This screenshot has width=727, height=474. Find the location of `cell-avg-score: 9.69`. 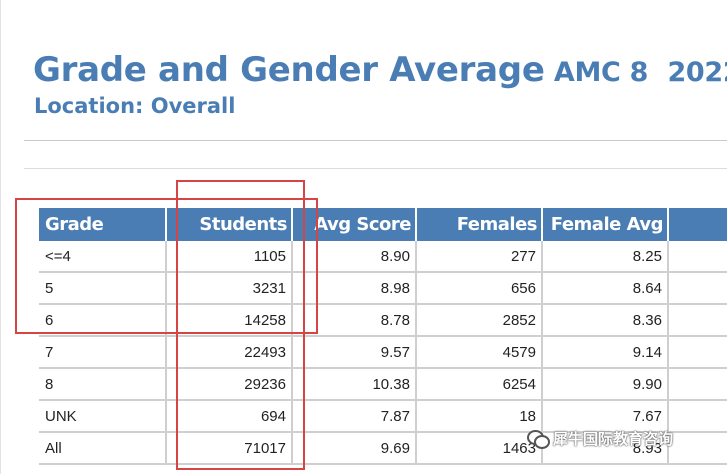

cell-avg-score: 9.69 is located at coordinates (355, 449).